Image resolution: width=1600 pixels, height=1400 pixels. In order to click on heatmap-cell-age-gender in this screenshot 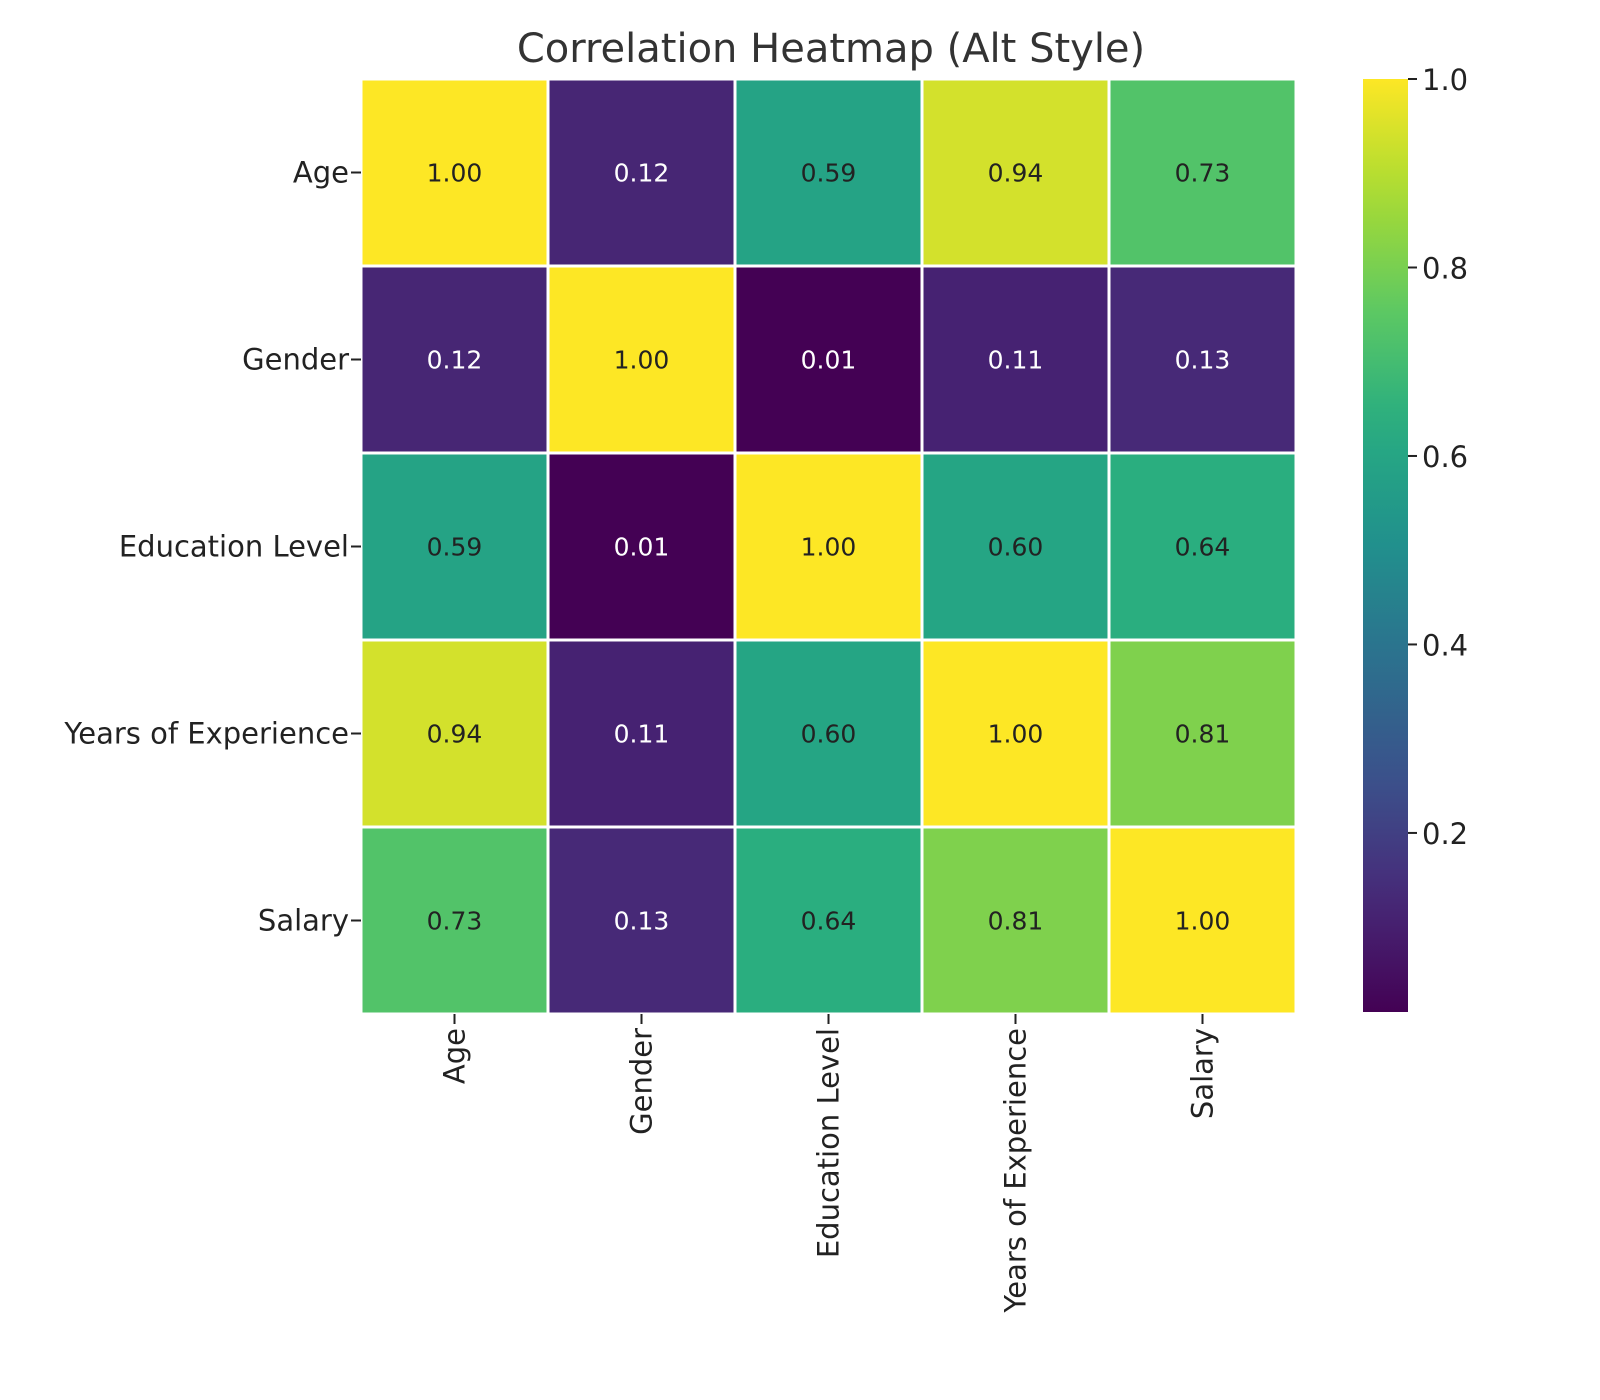, I will do `click(641, 172)`.